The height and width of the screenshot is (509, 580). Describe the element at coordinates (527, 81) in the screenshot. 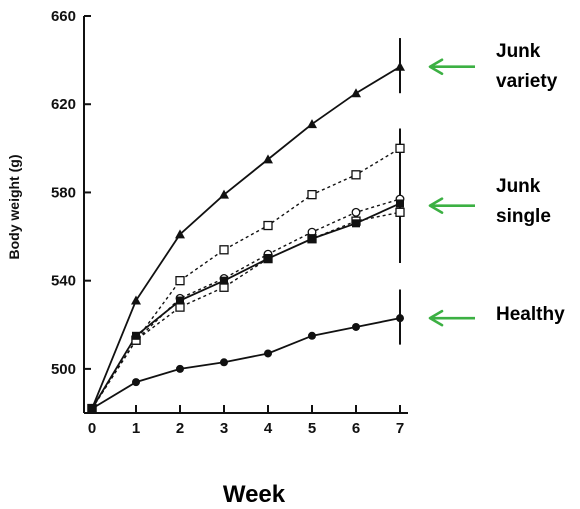

I see `annotation-label: variety` at that location.